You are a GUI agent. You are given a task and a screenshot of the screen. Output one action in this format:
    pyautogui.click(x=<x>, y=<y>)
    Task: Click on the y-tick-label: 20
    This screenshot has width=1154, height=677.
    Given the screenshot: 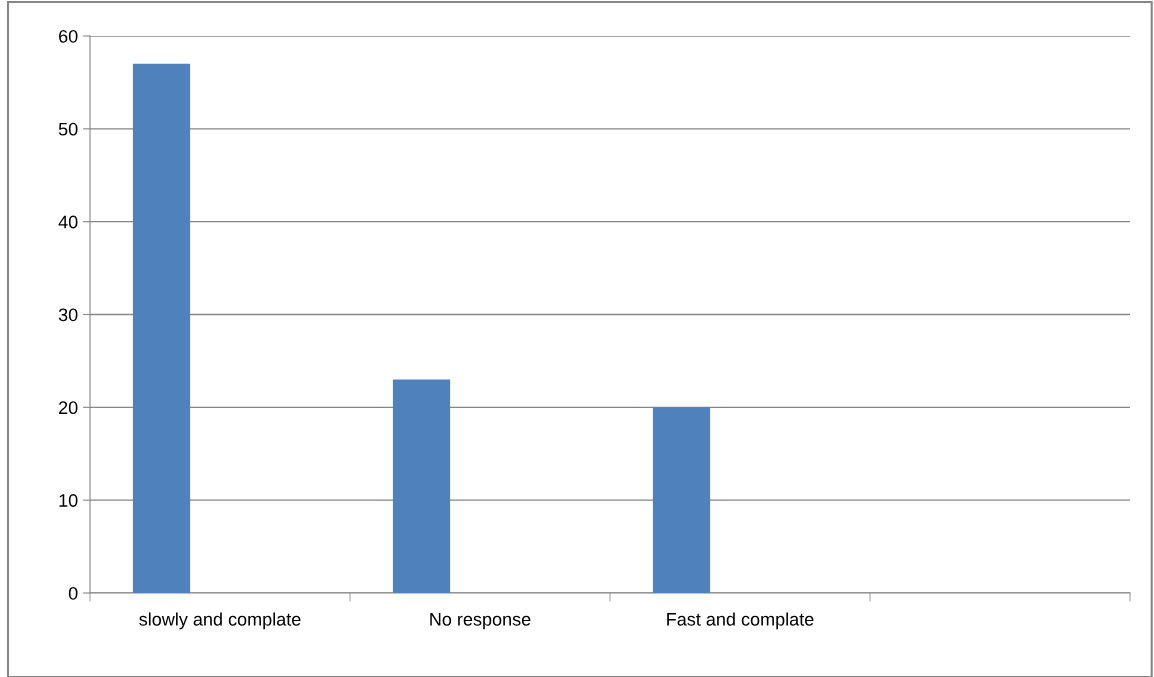 What is the action you would take?
    pyautogui.click(x=68, y=408)
    